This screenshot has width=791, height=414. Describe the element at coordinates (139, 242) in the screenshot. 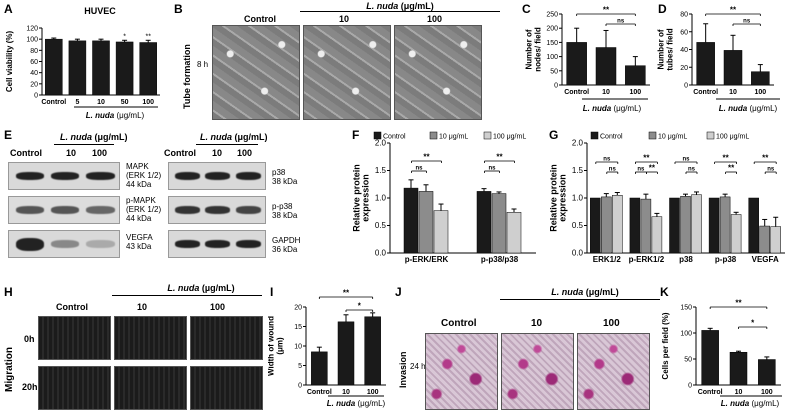

I see `e-label-vegfa: VEGFA 43 kDa` at that location.